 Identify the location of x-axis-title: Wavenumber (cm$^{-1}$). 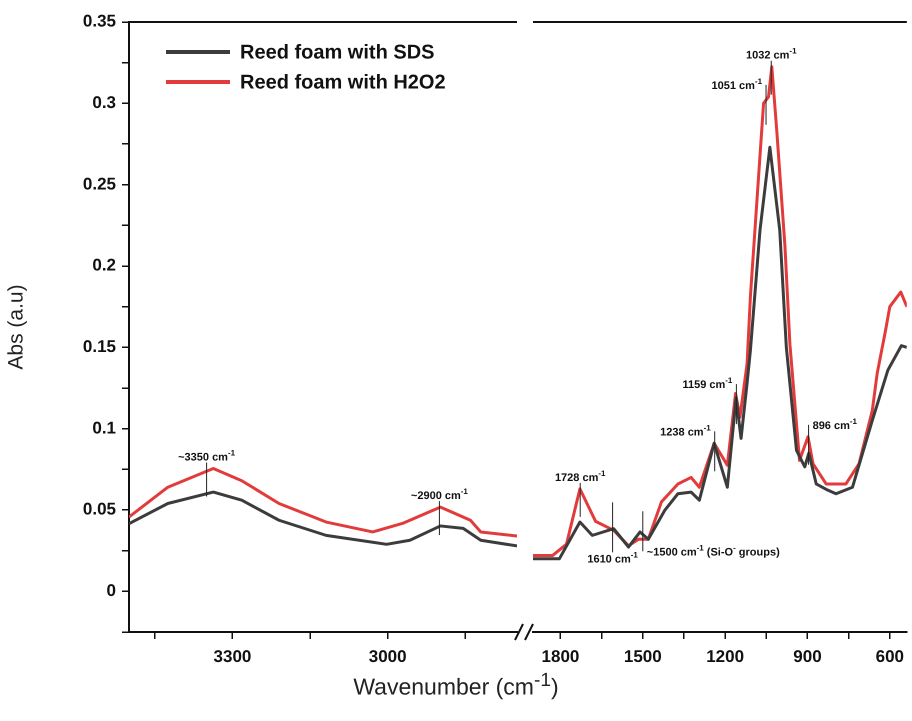
(456, 685).